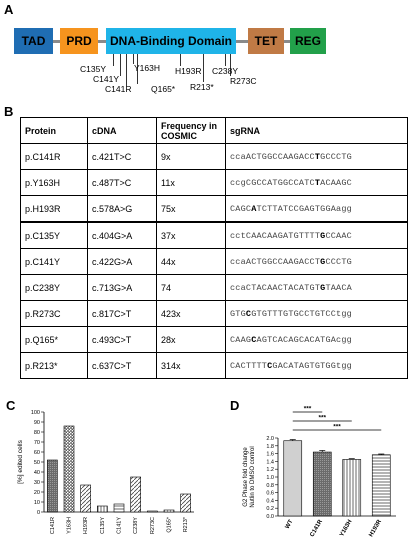  I want to click on x-tick-label: WT, so click(290, 524).